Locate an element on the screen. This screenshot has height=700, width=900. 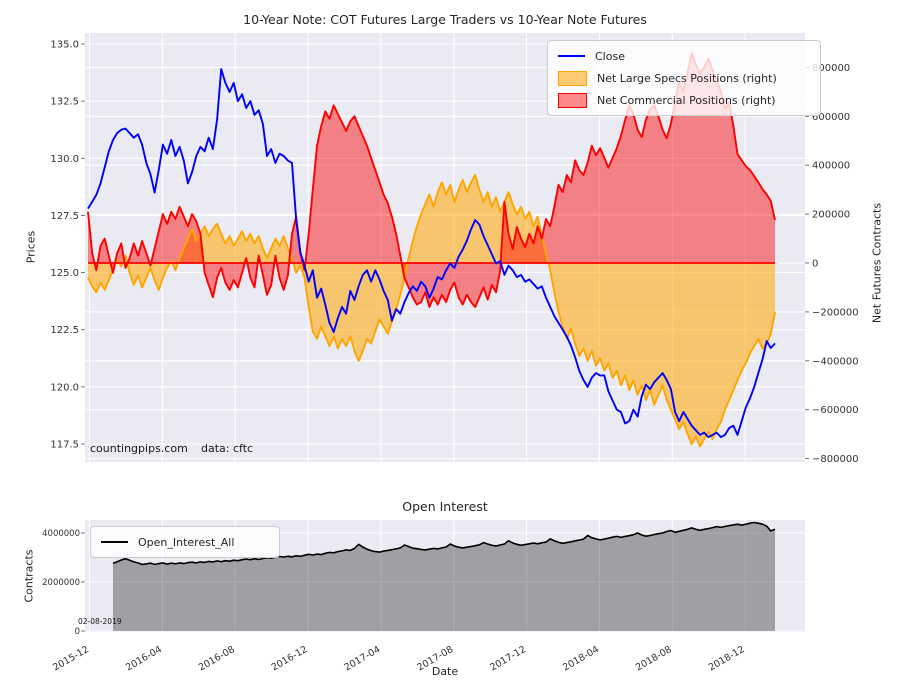
open-interest-line-swatch is located at coordinates (114, 542).